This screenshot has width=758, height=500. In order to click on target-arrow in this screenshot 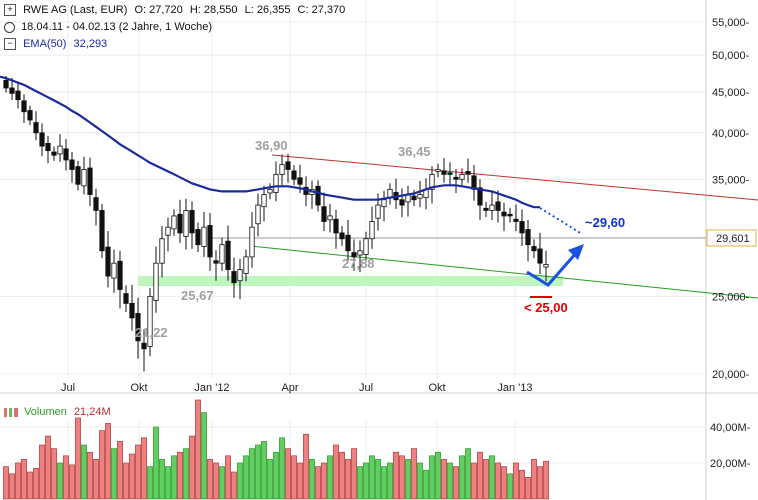, I will do `click(552, 269)`.